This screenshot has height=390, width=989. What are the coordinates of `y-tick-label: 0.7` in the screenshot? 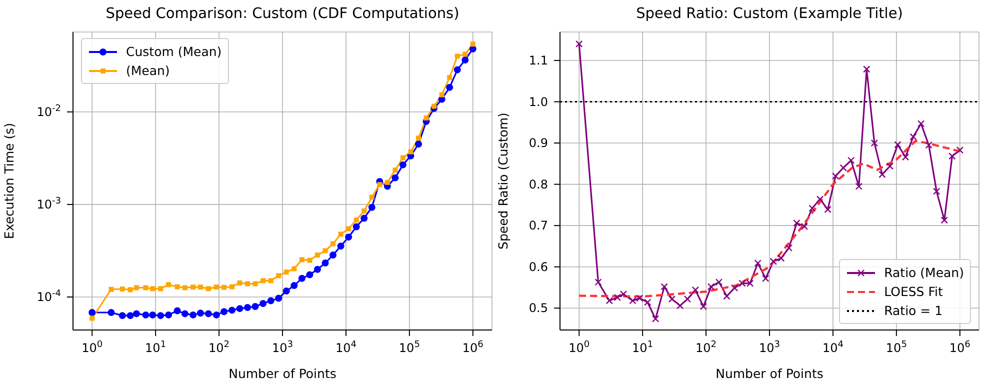 It's located at (538, 225).